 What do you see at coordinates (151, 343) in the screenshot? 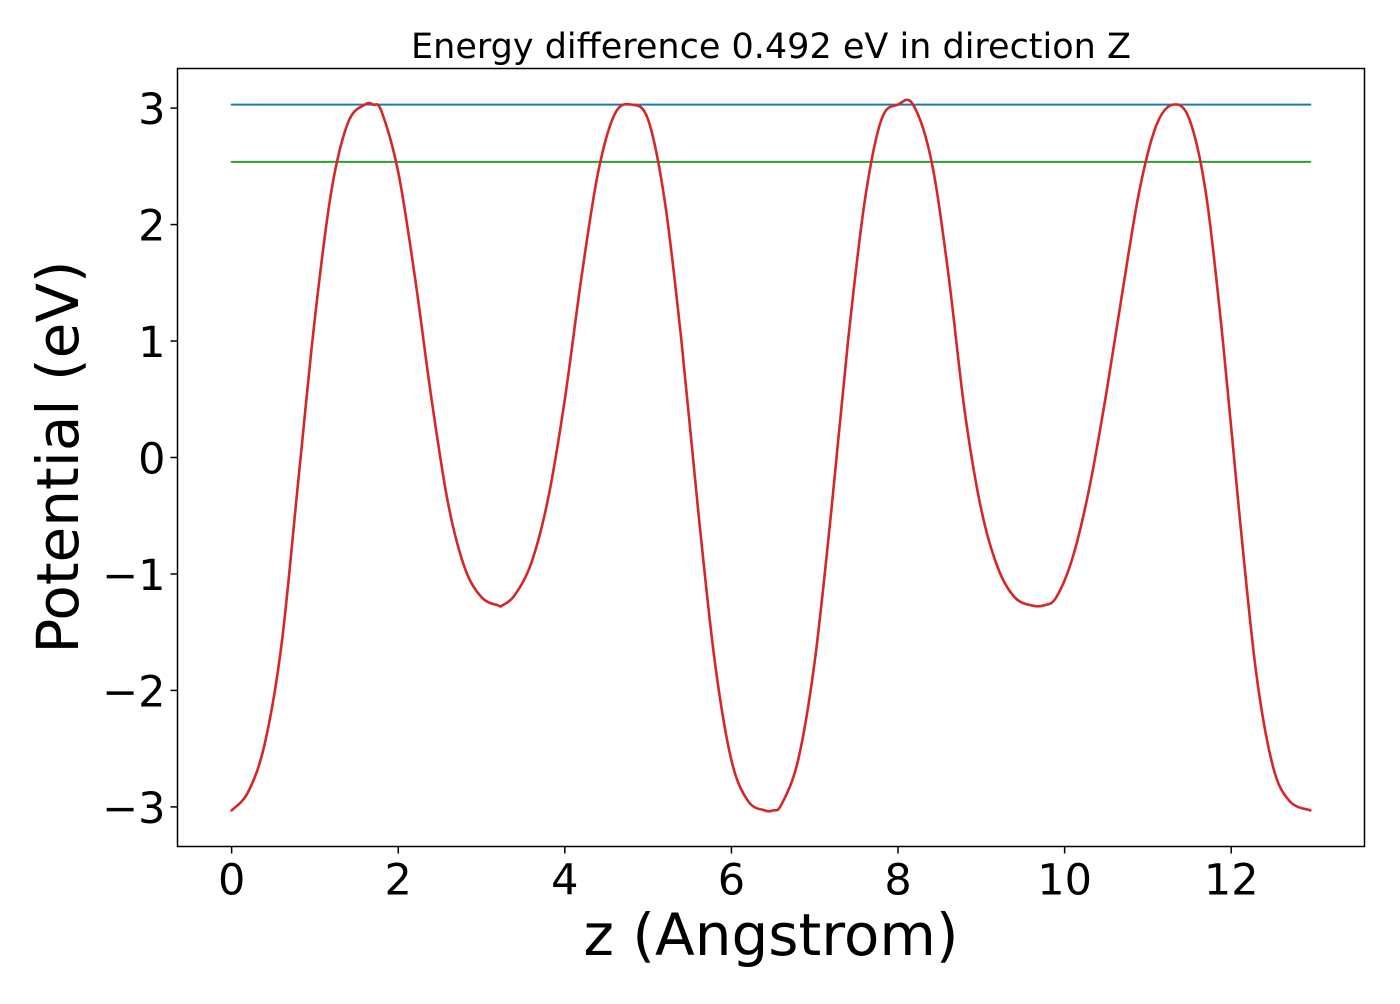
I see `y-tick-label: 1` at bounding box center [151, 343].